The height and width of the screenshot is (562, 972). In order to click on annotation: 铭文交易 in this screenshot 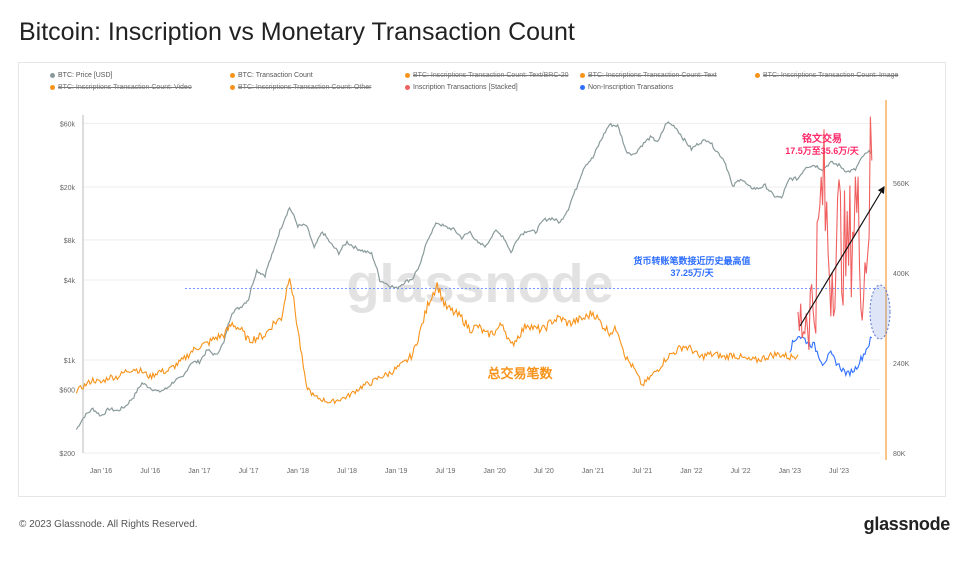, I will do `click(822, 138)`.